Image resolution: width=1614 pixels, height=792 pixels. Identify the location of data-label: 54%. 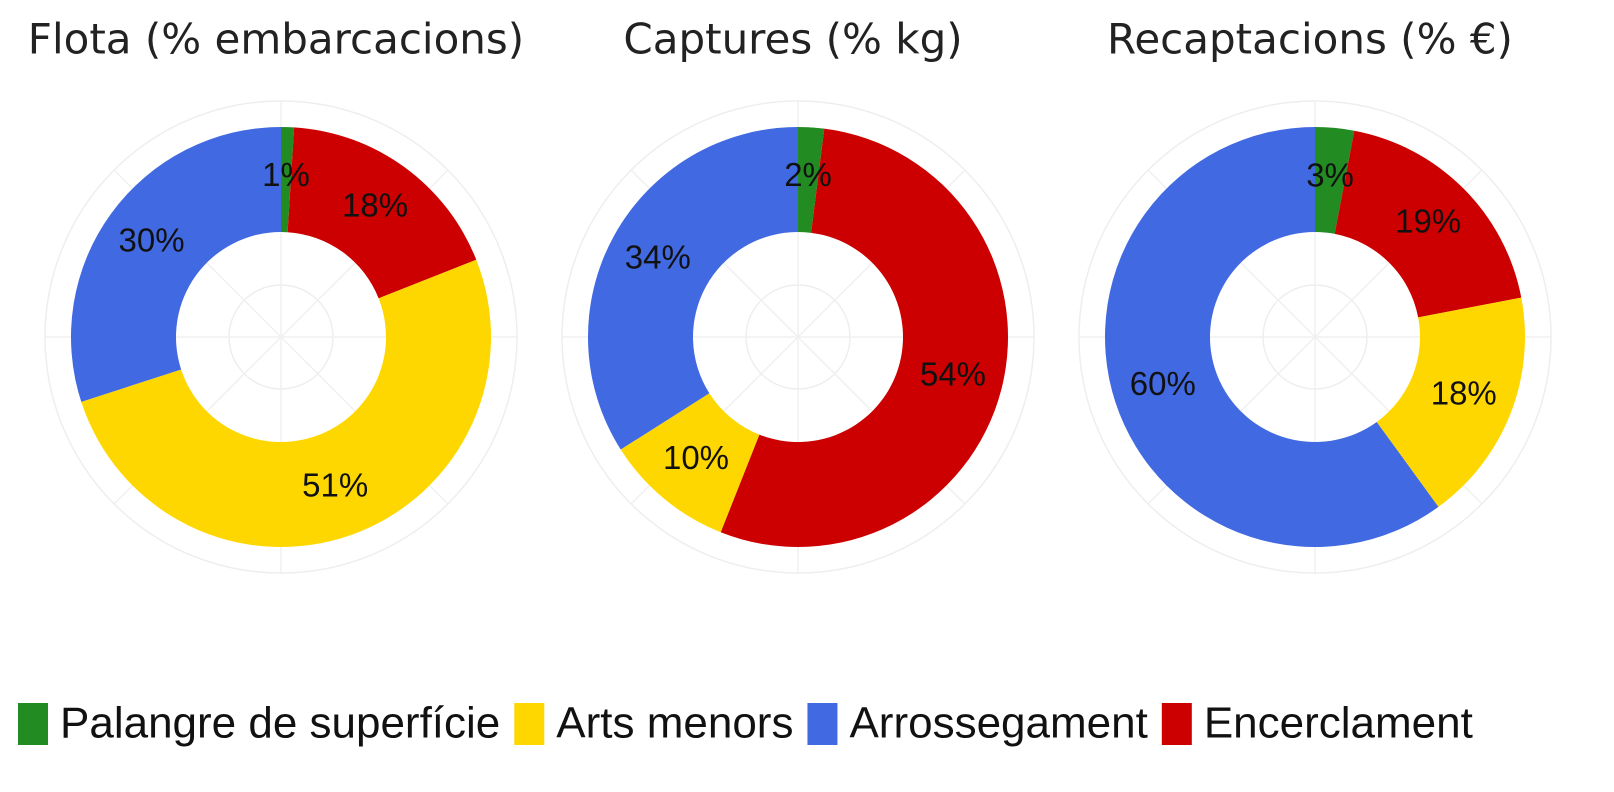
(953, 374).